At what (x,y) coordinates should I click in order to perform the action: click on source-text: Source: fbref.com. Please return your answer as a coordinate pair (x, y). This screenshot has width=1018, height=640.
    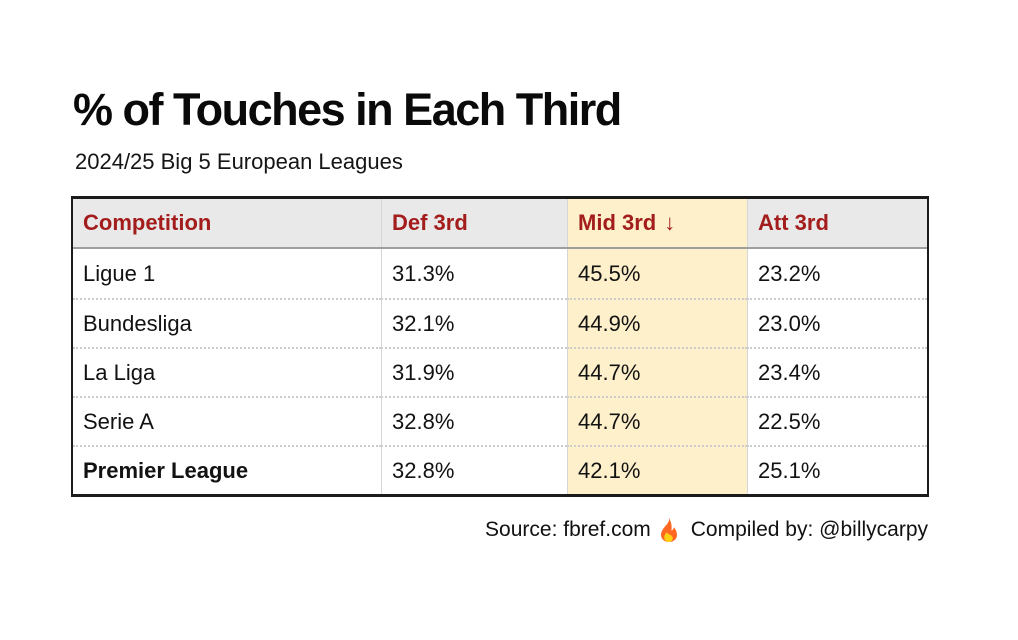
    Looking at the image, I should click on (568, 529).